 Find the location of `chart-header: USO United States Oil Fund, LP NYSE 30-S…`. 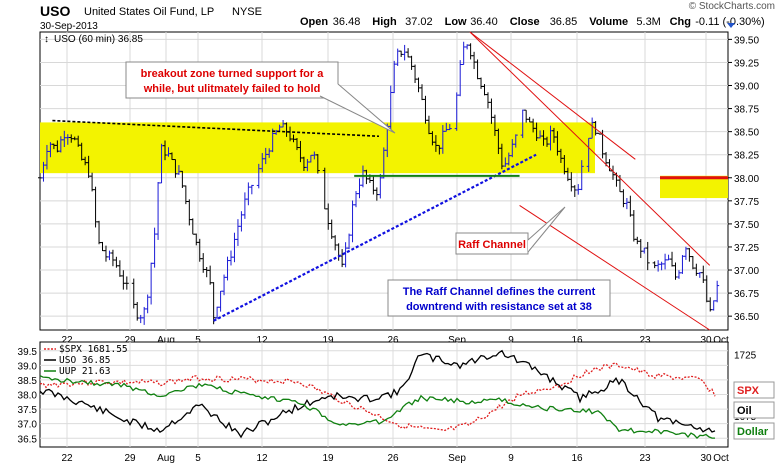

chart-header: USO United States Oil Fund, LP NYSE 30-S… is located at coordinates (407, 16).